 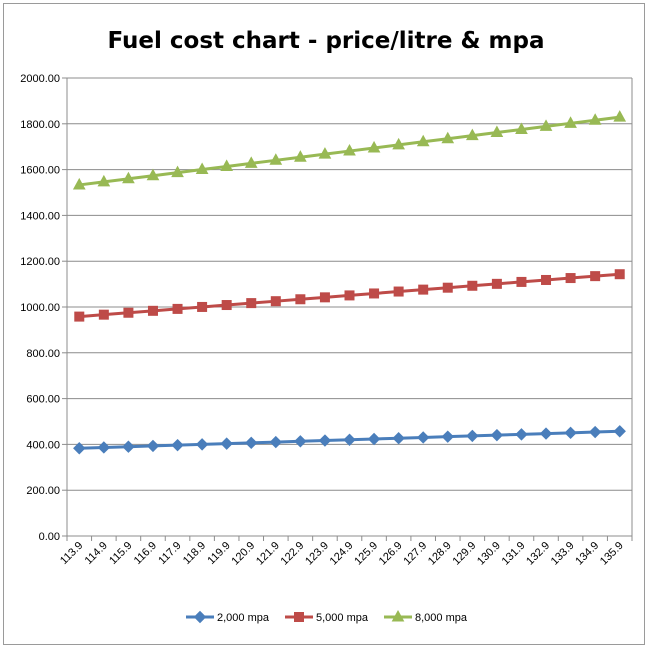 I want to click on y-tick-label: 400.00, so click(x=43, y=445).